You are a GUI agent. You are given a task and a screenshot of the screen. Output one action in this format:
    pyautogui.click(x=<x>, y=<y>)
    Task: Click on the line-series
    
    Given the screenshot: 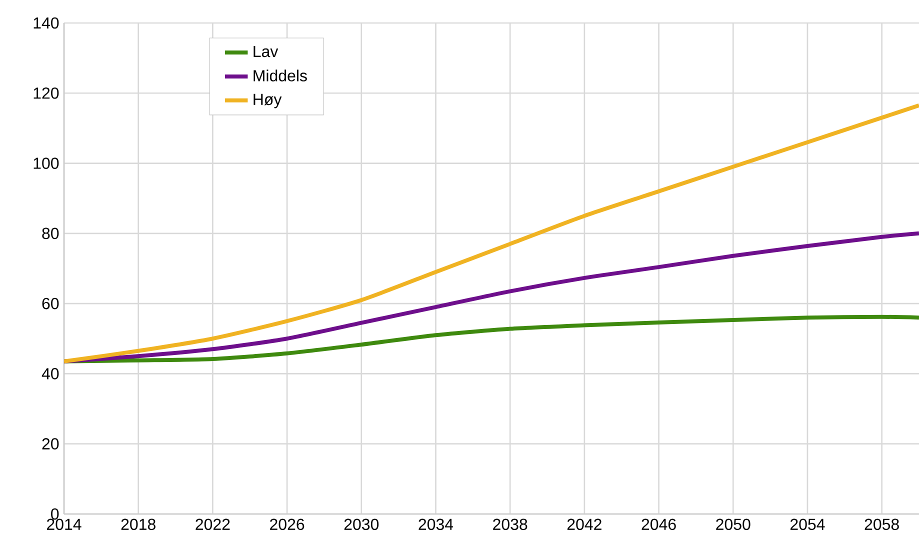 What is the action you would take?
    pyautogui.click(x=491, y=339)
    